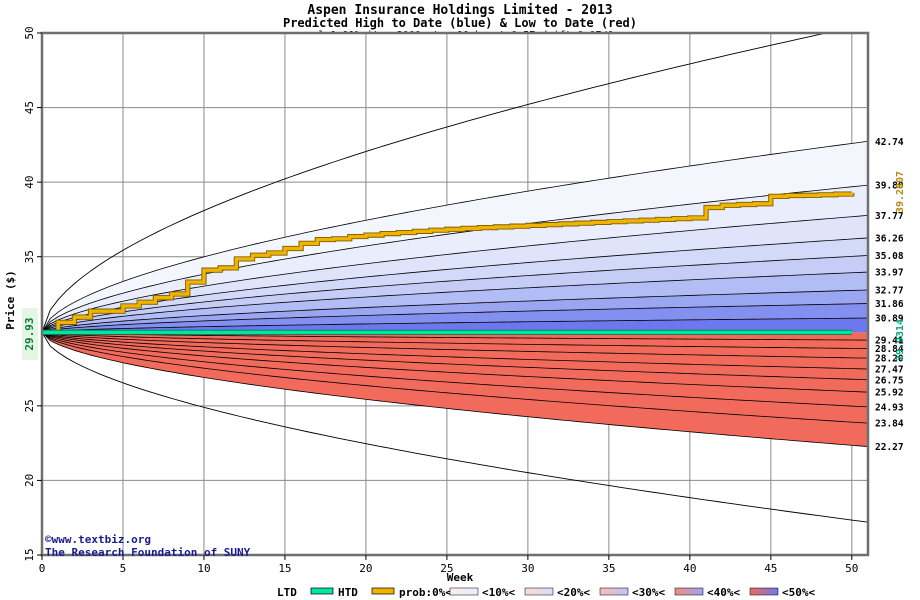  I want to click on y-tick-label: 15, so click(29, 554).